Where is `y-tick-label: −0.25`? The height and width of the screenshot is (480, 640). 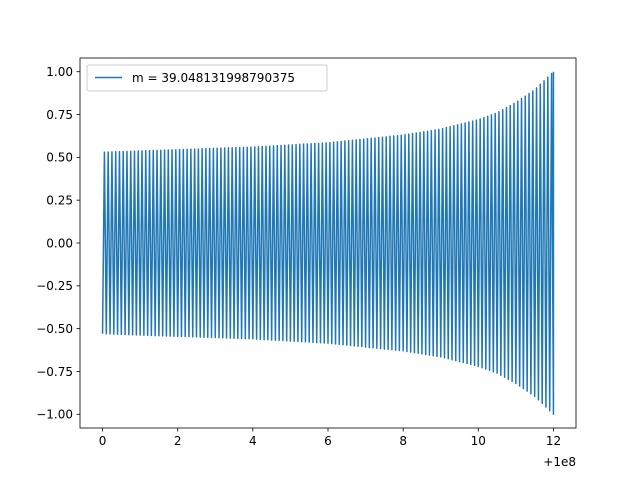
y-tick-label: −0.25 is located at coordinates (54, 286).